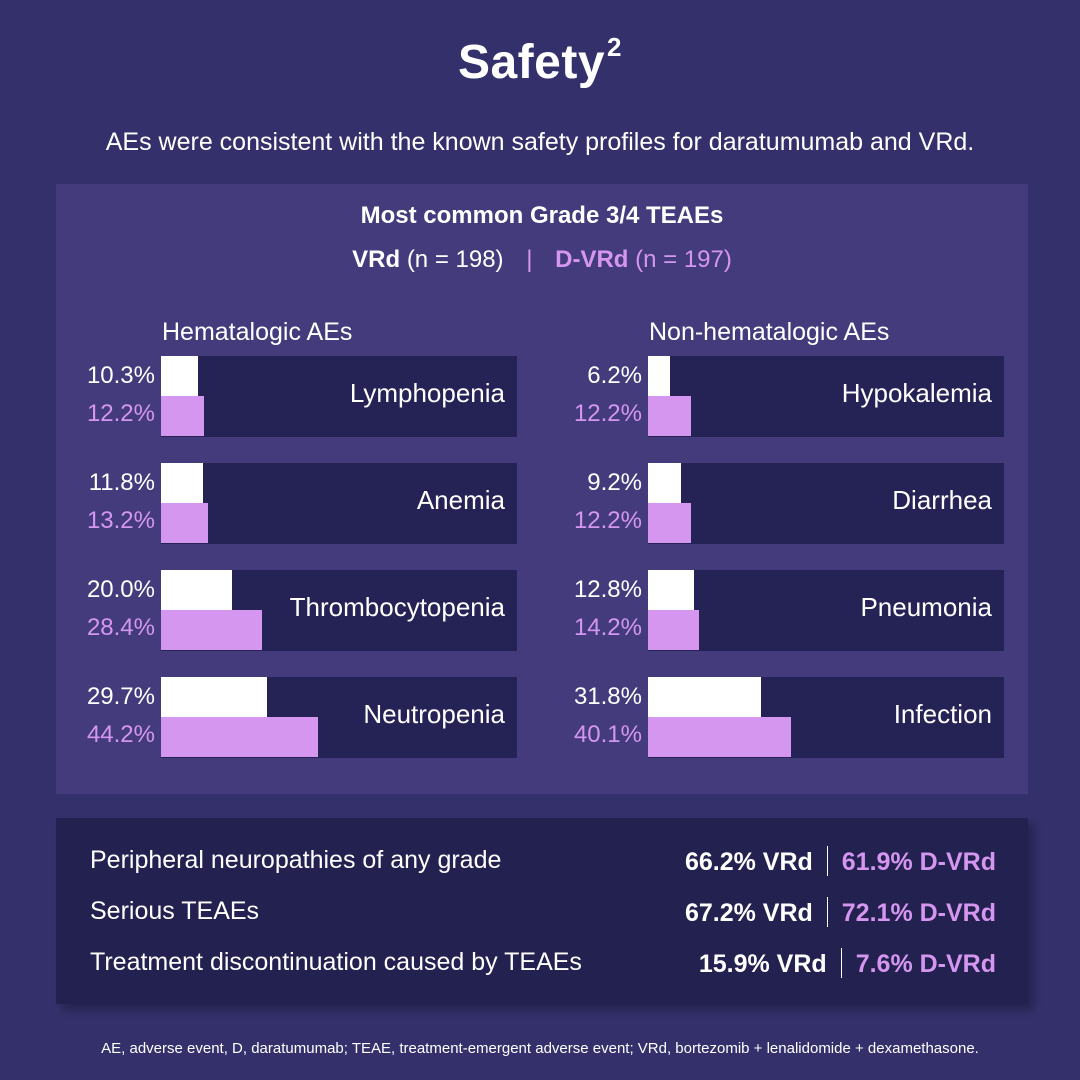 This screenshot has width=1080, height=1080. I want to click on value-label-vrd: 12.8%, so click(607, 589).